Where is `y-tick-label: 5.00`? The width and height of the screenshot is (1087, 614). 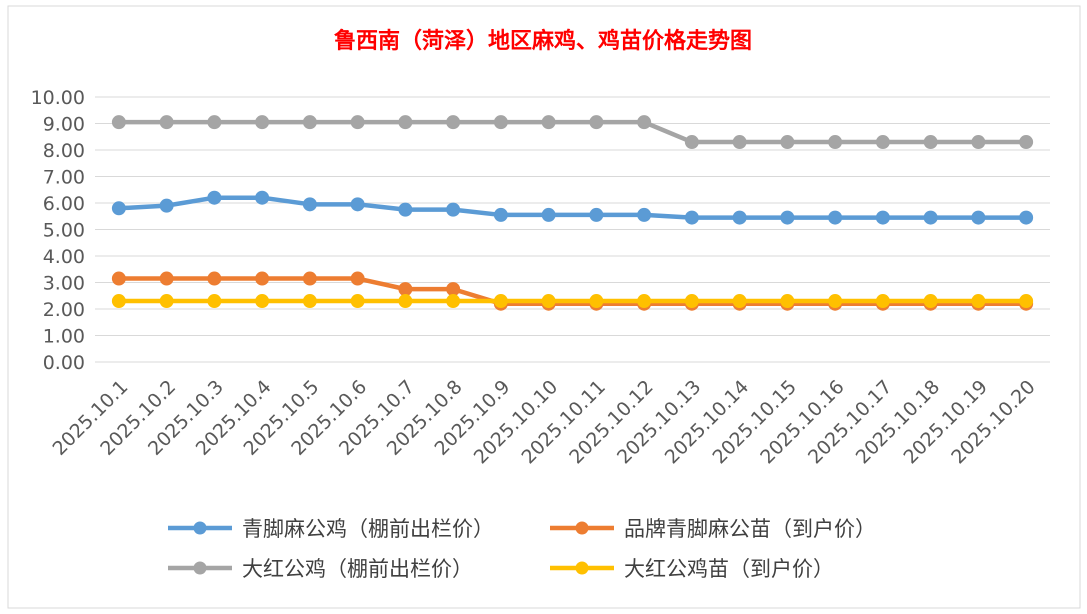
y-tick-label: 5.00 is located at coordinates (64, 231).